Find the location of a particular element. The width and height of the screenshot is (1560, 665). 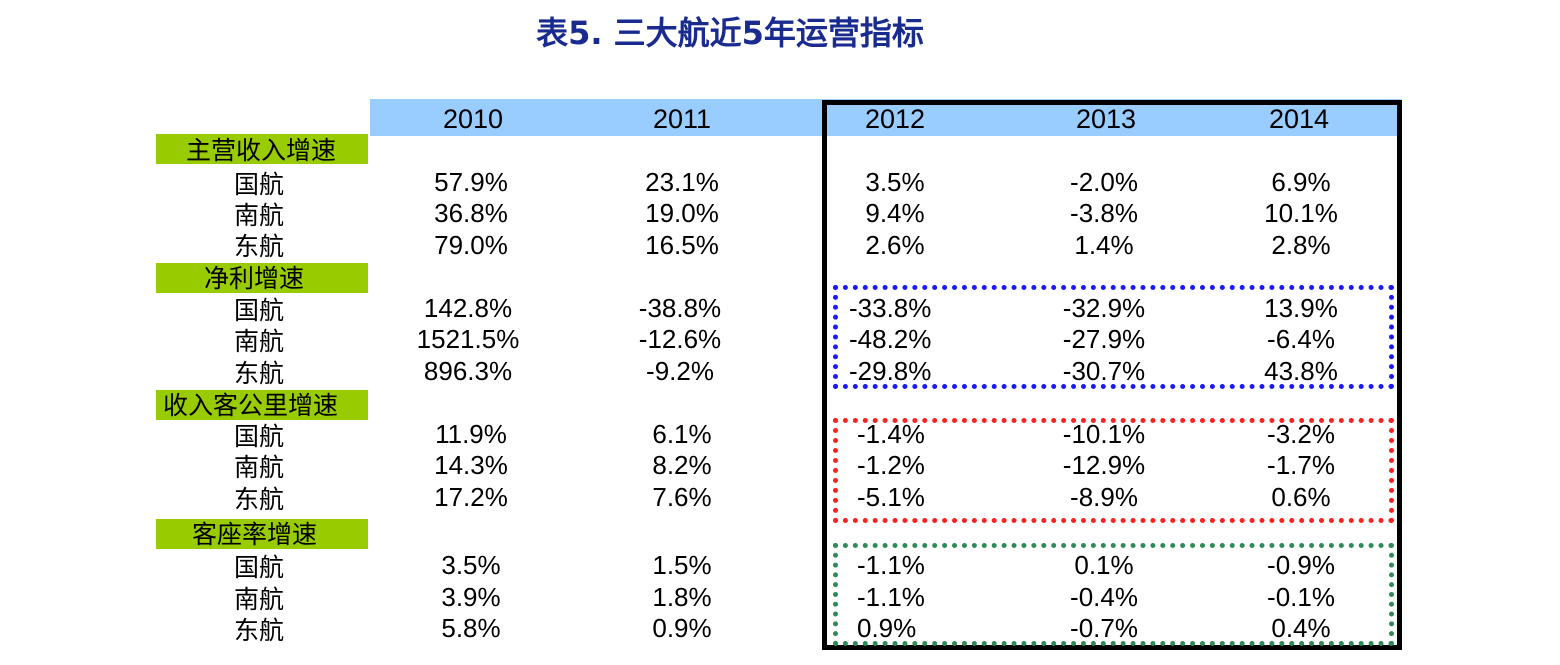

section-bar-net-profit is located at coordinates (262, 278).